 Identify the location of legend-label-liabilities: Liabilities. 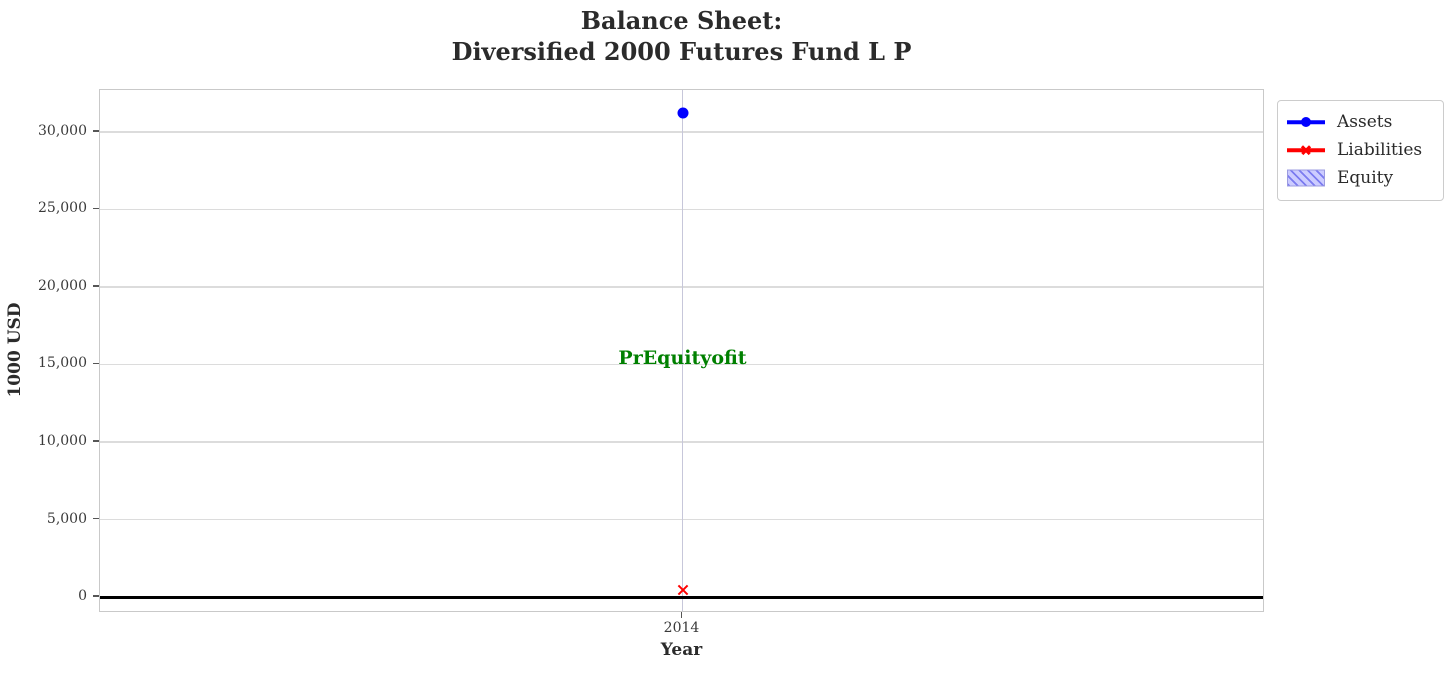
(1380, 150).